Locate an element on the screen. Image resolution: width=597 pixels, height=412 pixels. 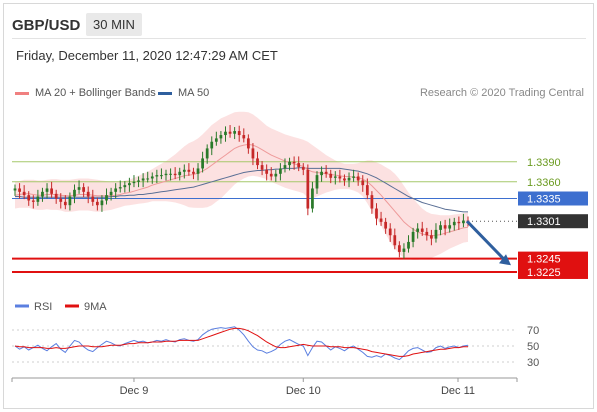
rsi-legend-label: RSI is located at coordinates (43, 307).